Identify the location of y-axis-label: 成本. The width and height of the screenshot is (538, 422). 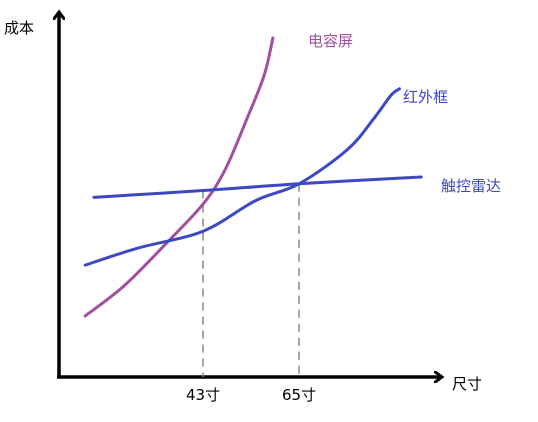
(19, 28).